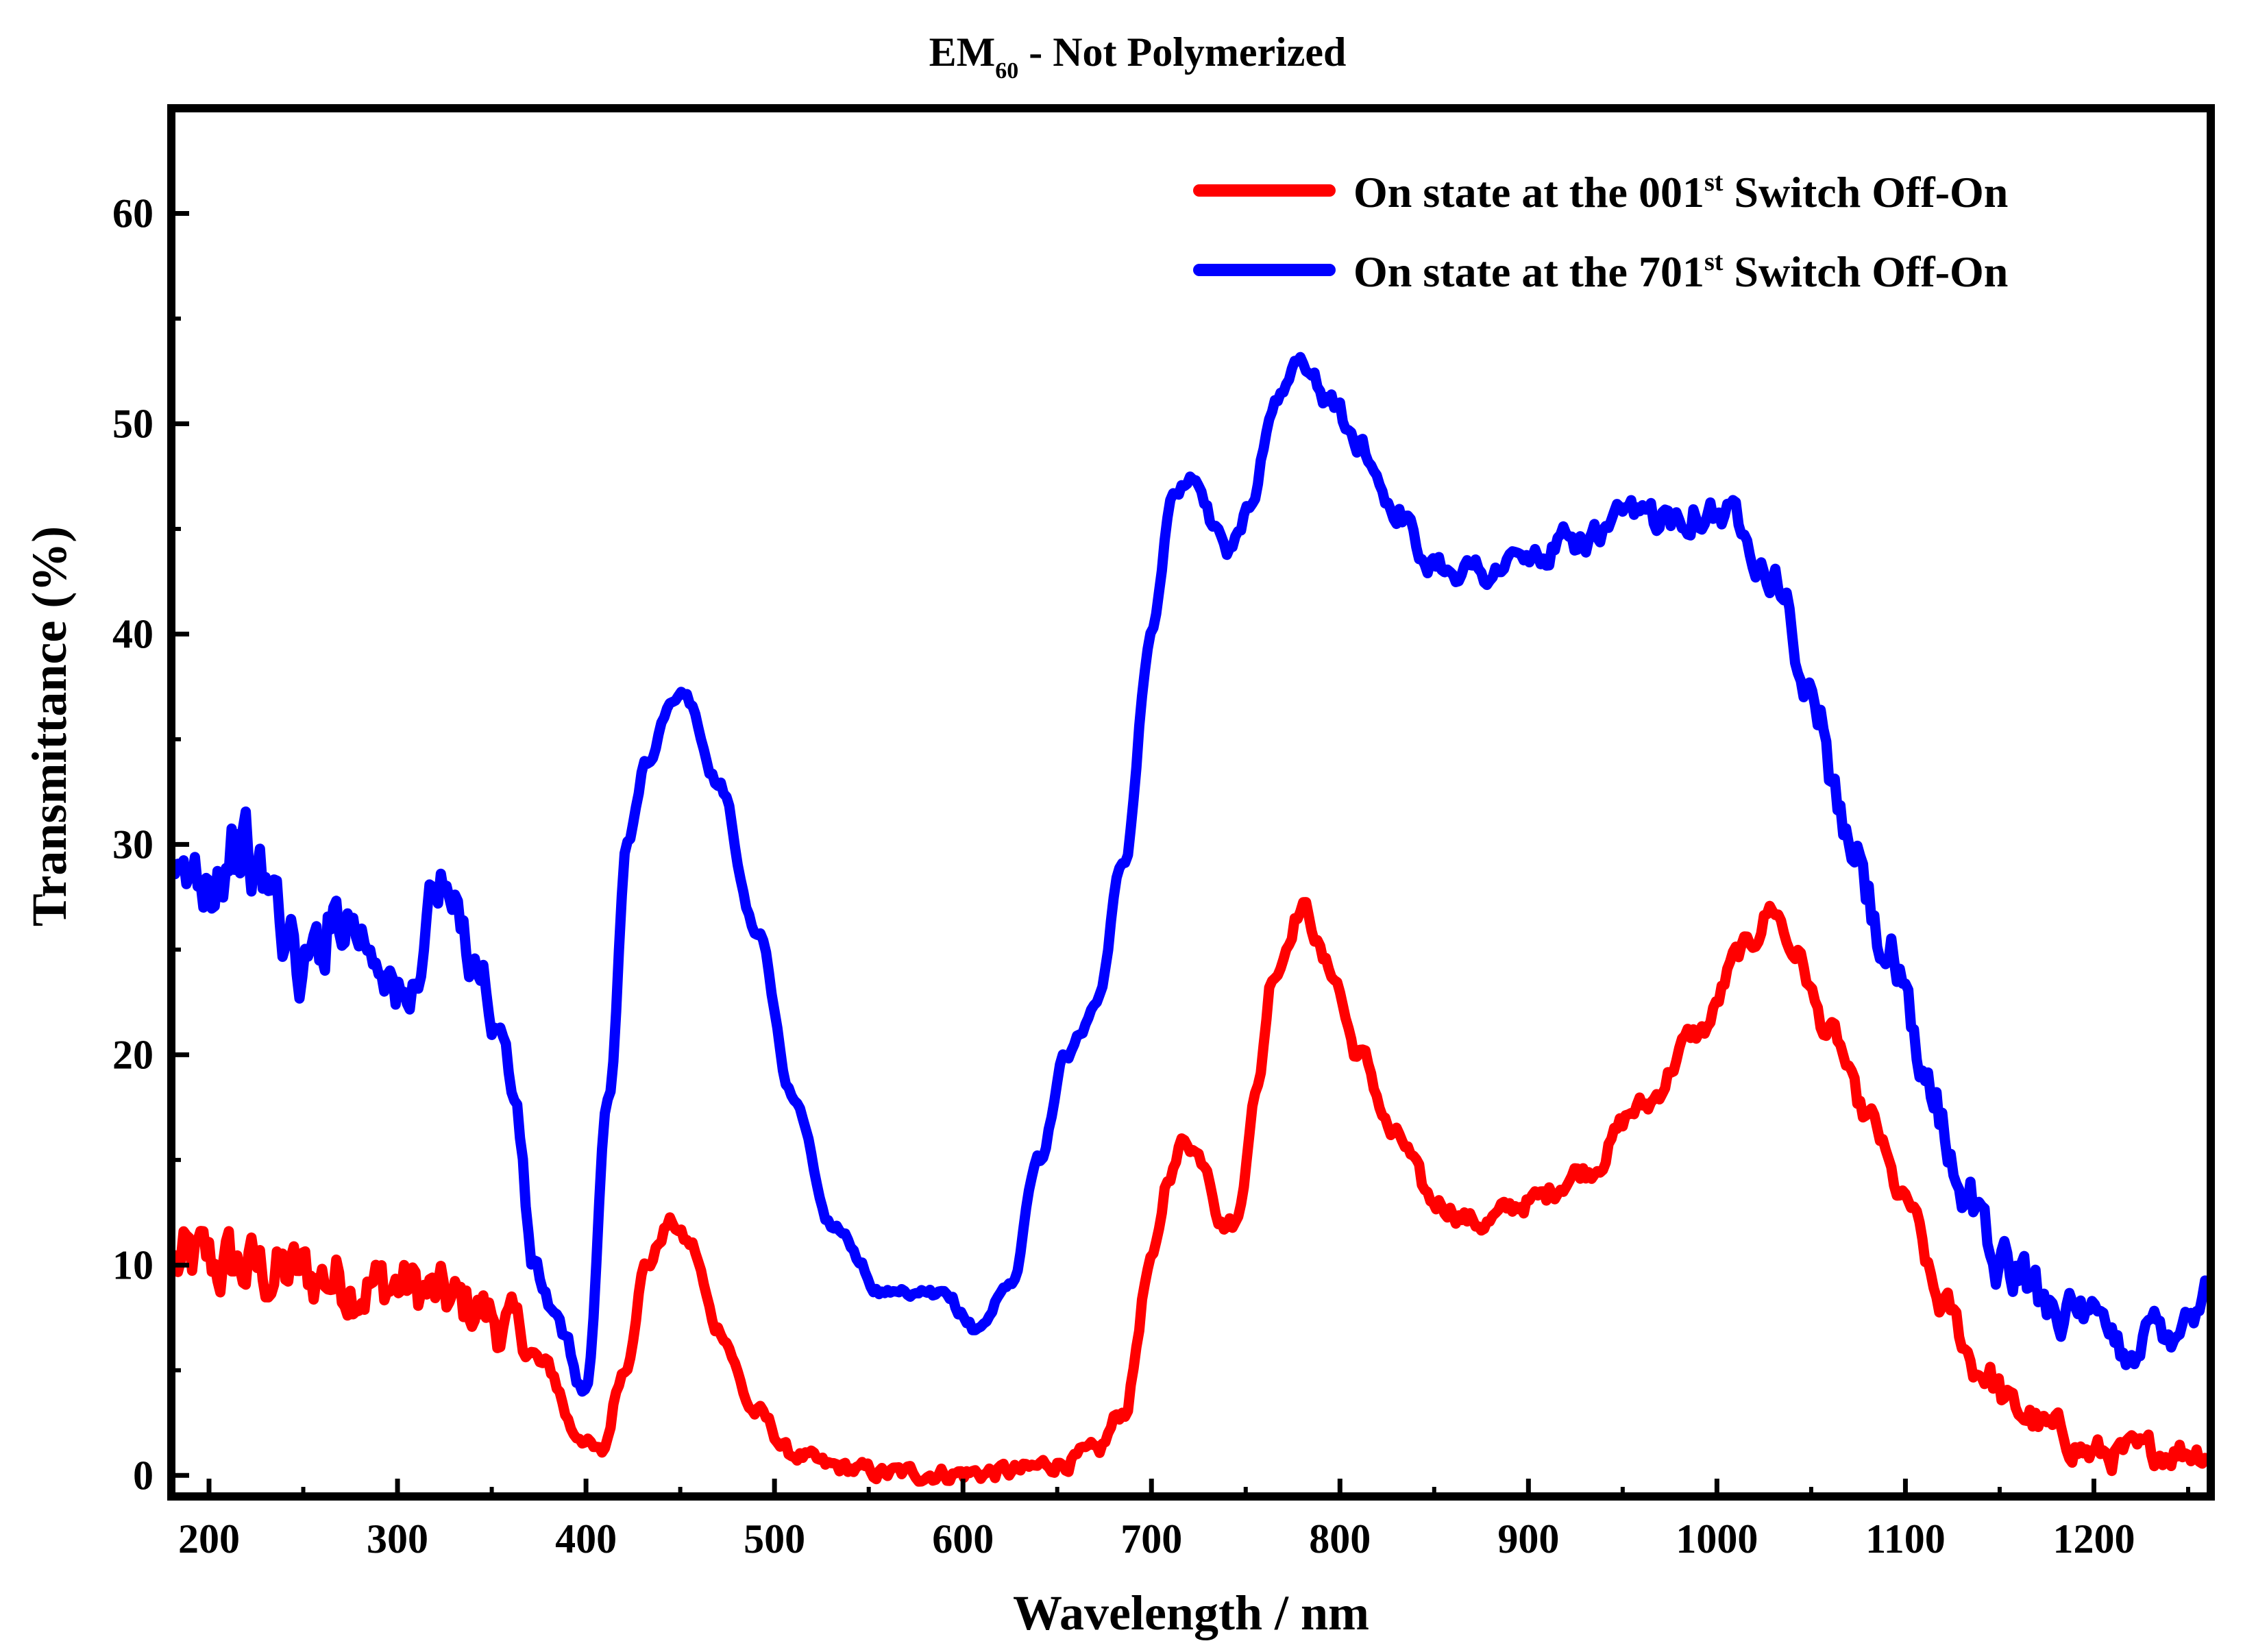  Describe the element at coordinates (397, 1539) in the screenshot. I see `x-tick-label: 300` at that location.